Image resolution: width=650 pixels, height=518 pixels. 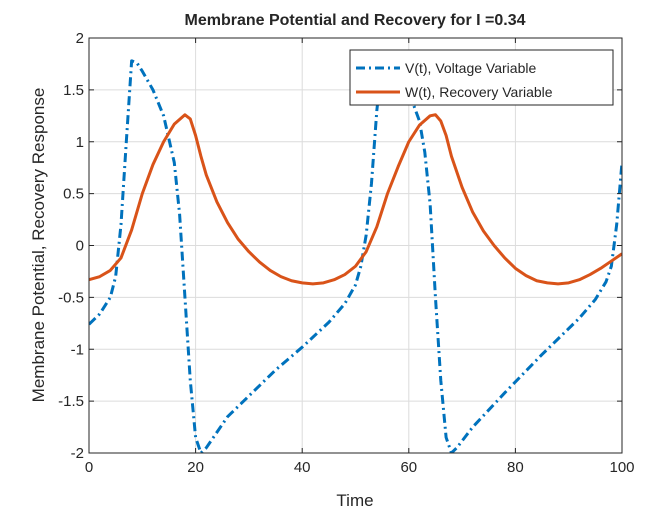 What do you see at coordinates (89, 467) in the screenshot?
I see `x-tick-label: 0` at bounding box center [89, 467].